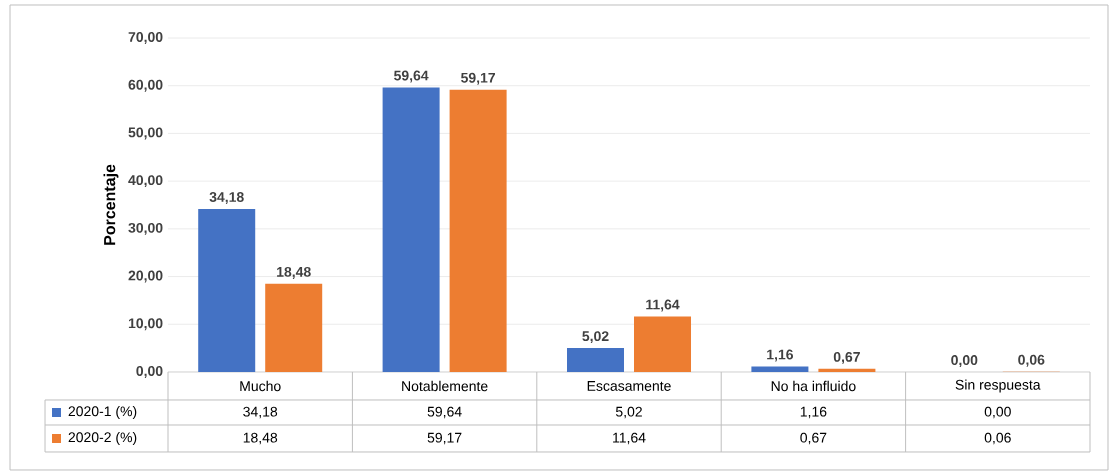 This screenshot has width=1117, height=474. I want to click on y-tick-label: 30,00, so click(145, 228).